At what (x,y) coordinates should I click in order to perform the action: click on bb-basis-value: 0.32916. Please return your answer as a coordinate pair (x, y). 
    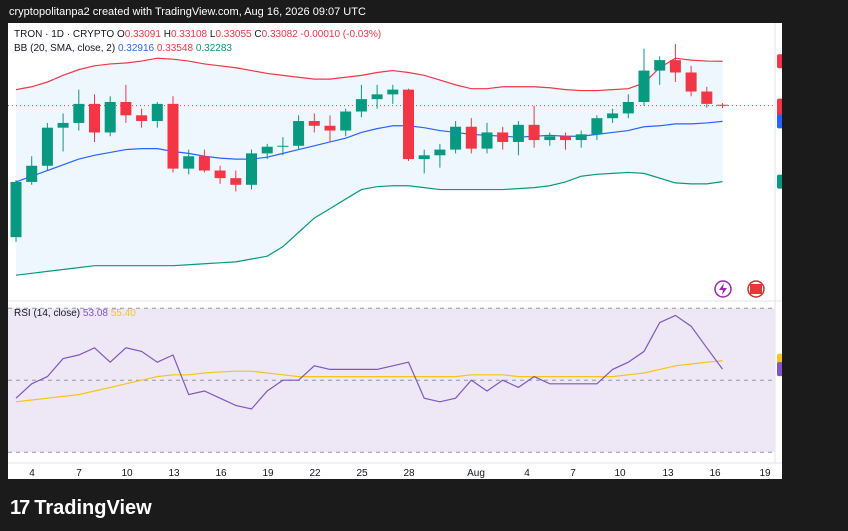
    Looking at the image, I should click on (136, 48).